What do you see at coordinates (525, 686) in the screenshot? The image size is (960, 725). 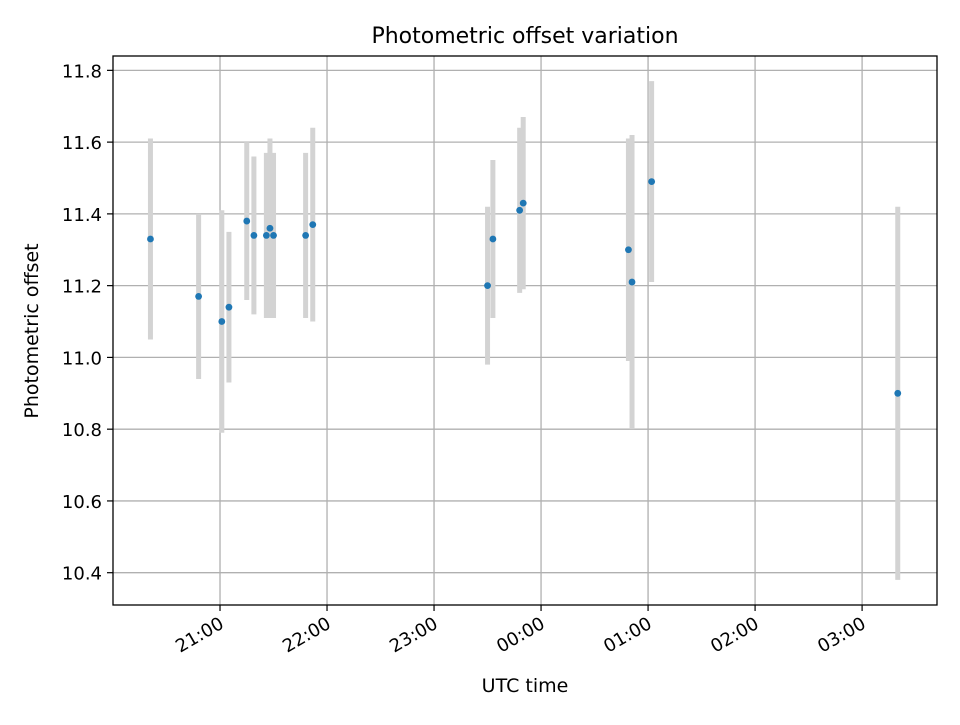 I see `x-axis-label: UTC time` at bounding box center [525, 686].